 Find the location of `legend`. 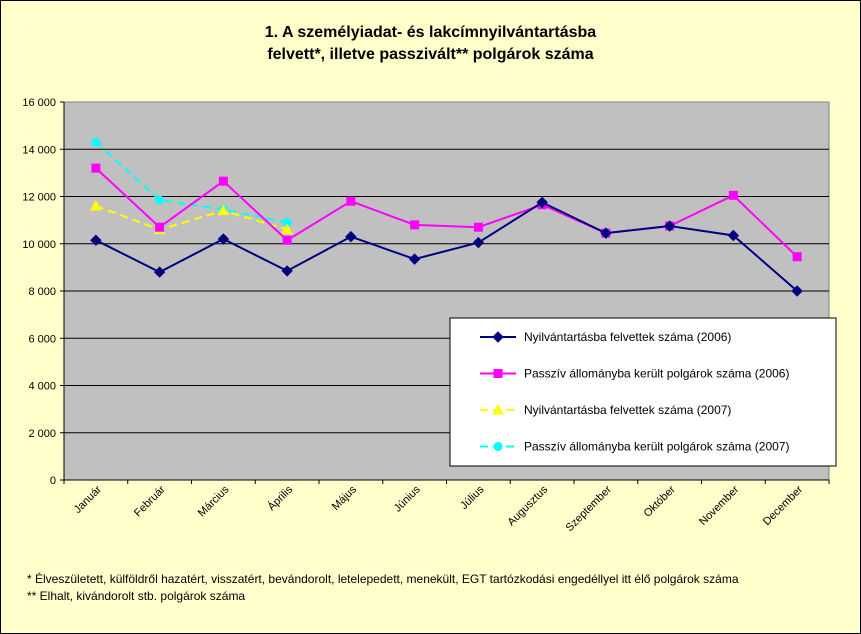

legend is located at coordinates (643, 392).